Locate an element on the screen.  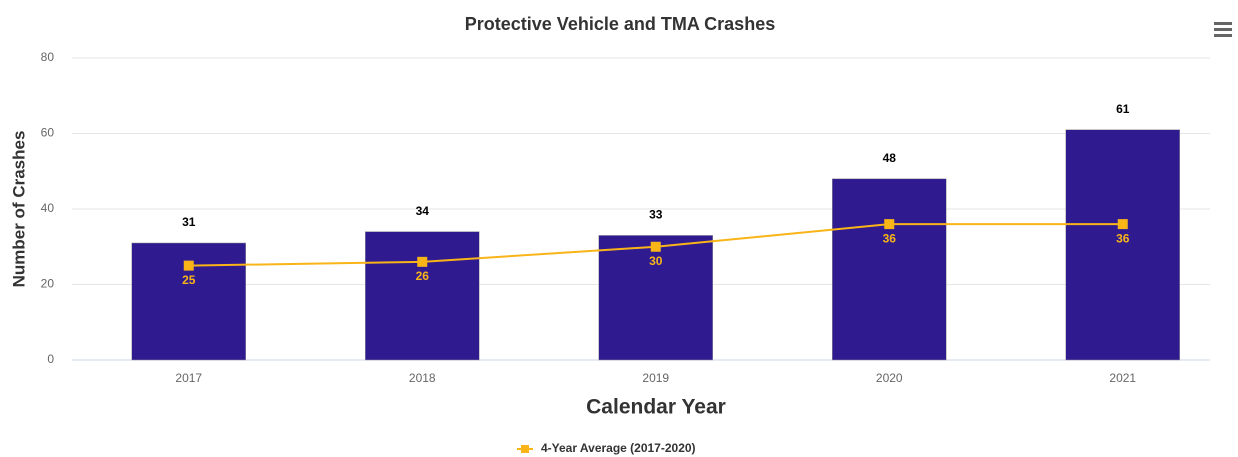
menu-icon is located at coordinates (1223, 29).